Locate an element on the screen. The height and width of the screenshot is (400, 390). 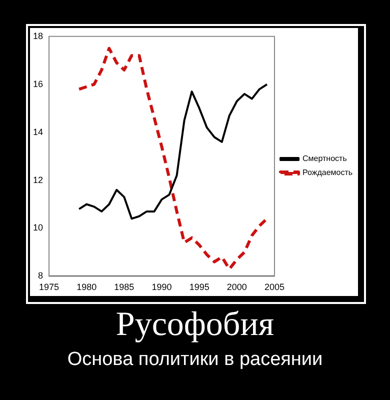
y-tick-label: 12 is located at coordinates (38, 179).